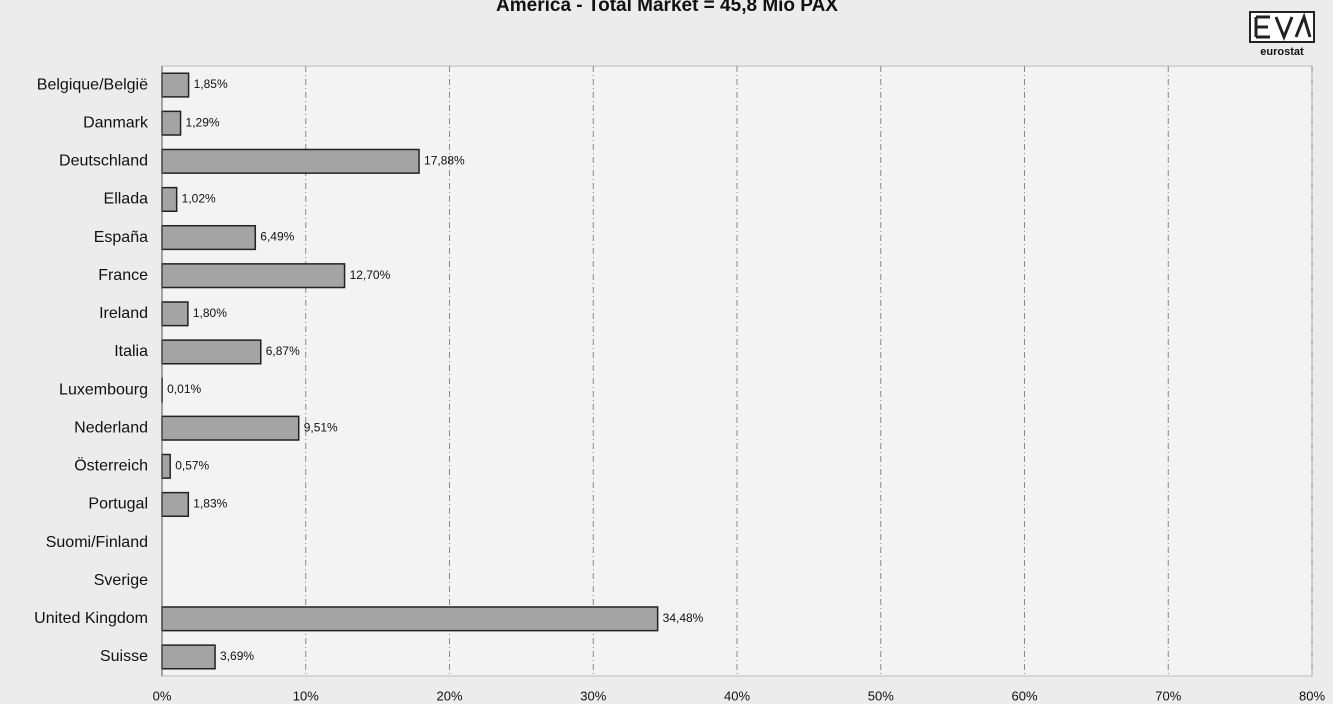 The width and height of the screenshot is (1333, 704). What do you see at coordinates (210, 313) in the screenshot?
I see `value-label: 1,80%` at bounding box center [210, 313].